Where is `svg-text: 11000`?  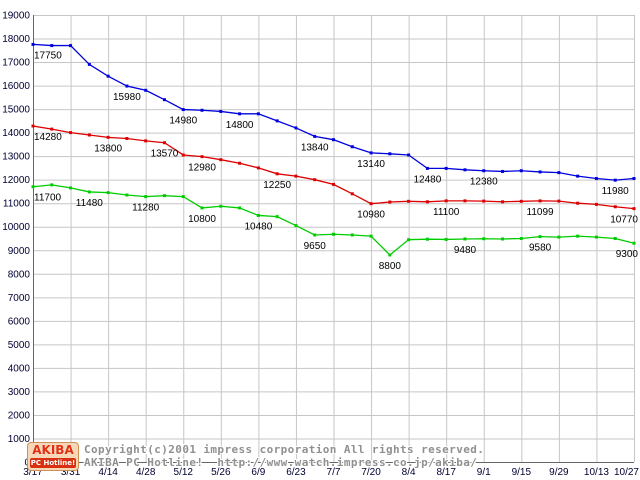 svg-text: 11000 is located at coordinates (17, 204).